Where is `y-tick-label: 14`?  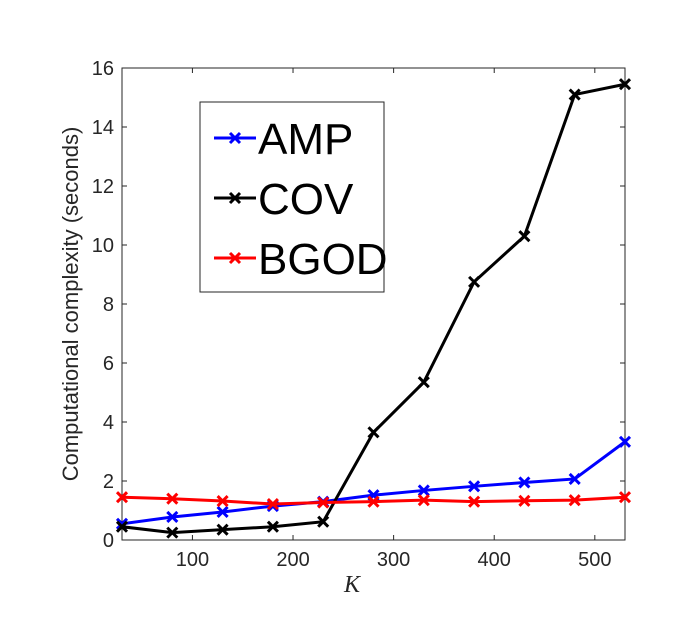
y-tick-label: 14 is located at coordinates (103, 128).